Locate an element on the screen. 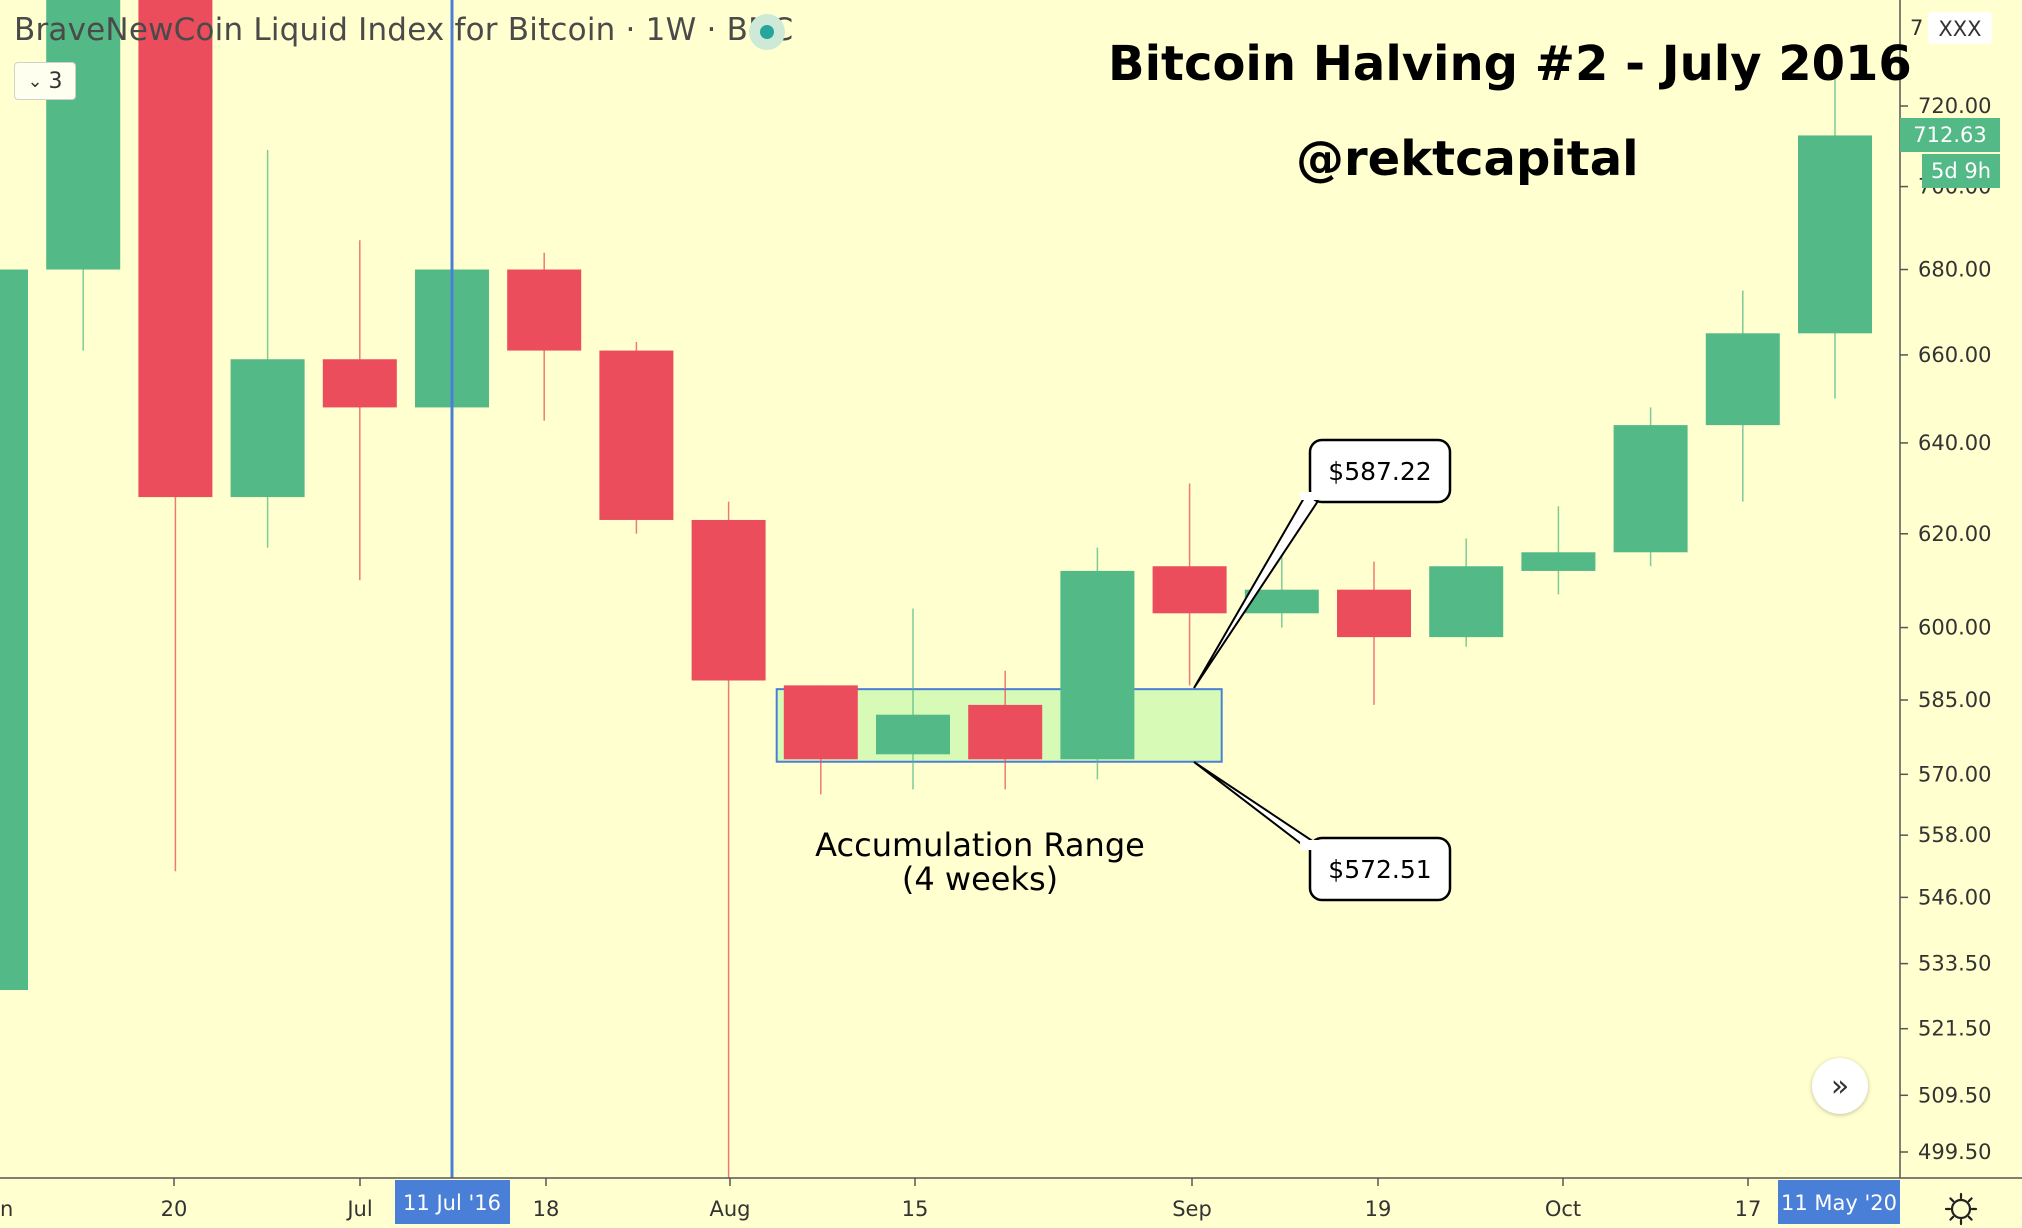  price-tick-label: 558.00 is located at coordinates (1954, 835).